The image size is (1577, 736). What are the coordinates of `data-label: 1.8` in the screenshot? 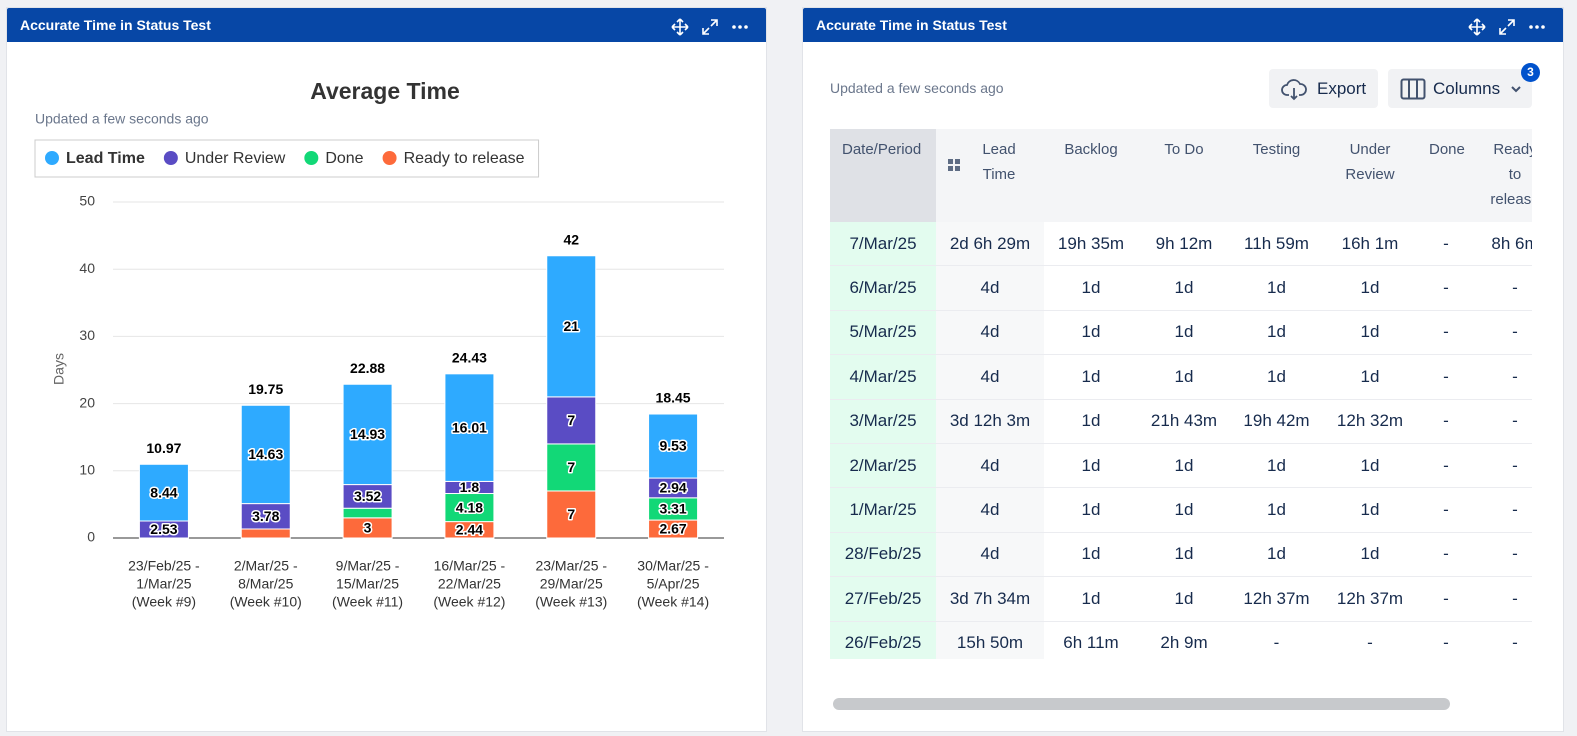 It's located at (470, 487).